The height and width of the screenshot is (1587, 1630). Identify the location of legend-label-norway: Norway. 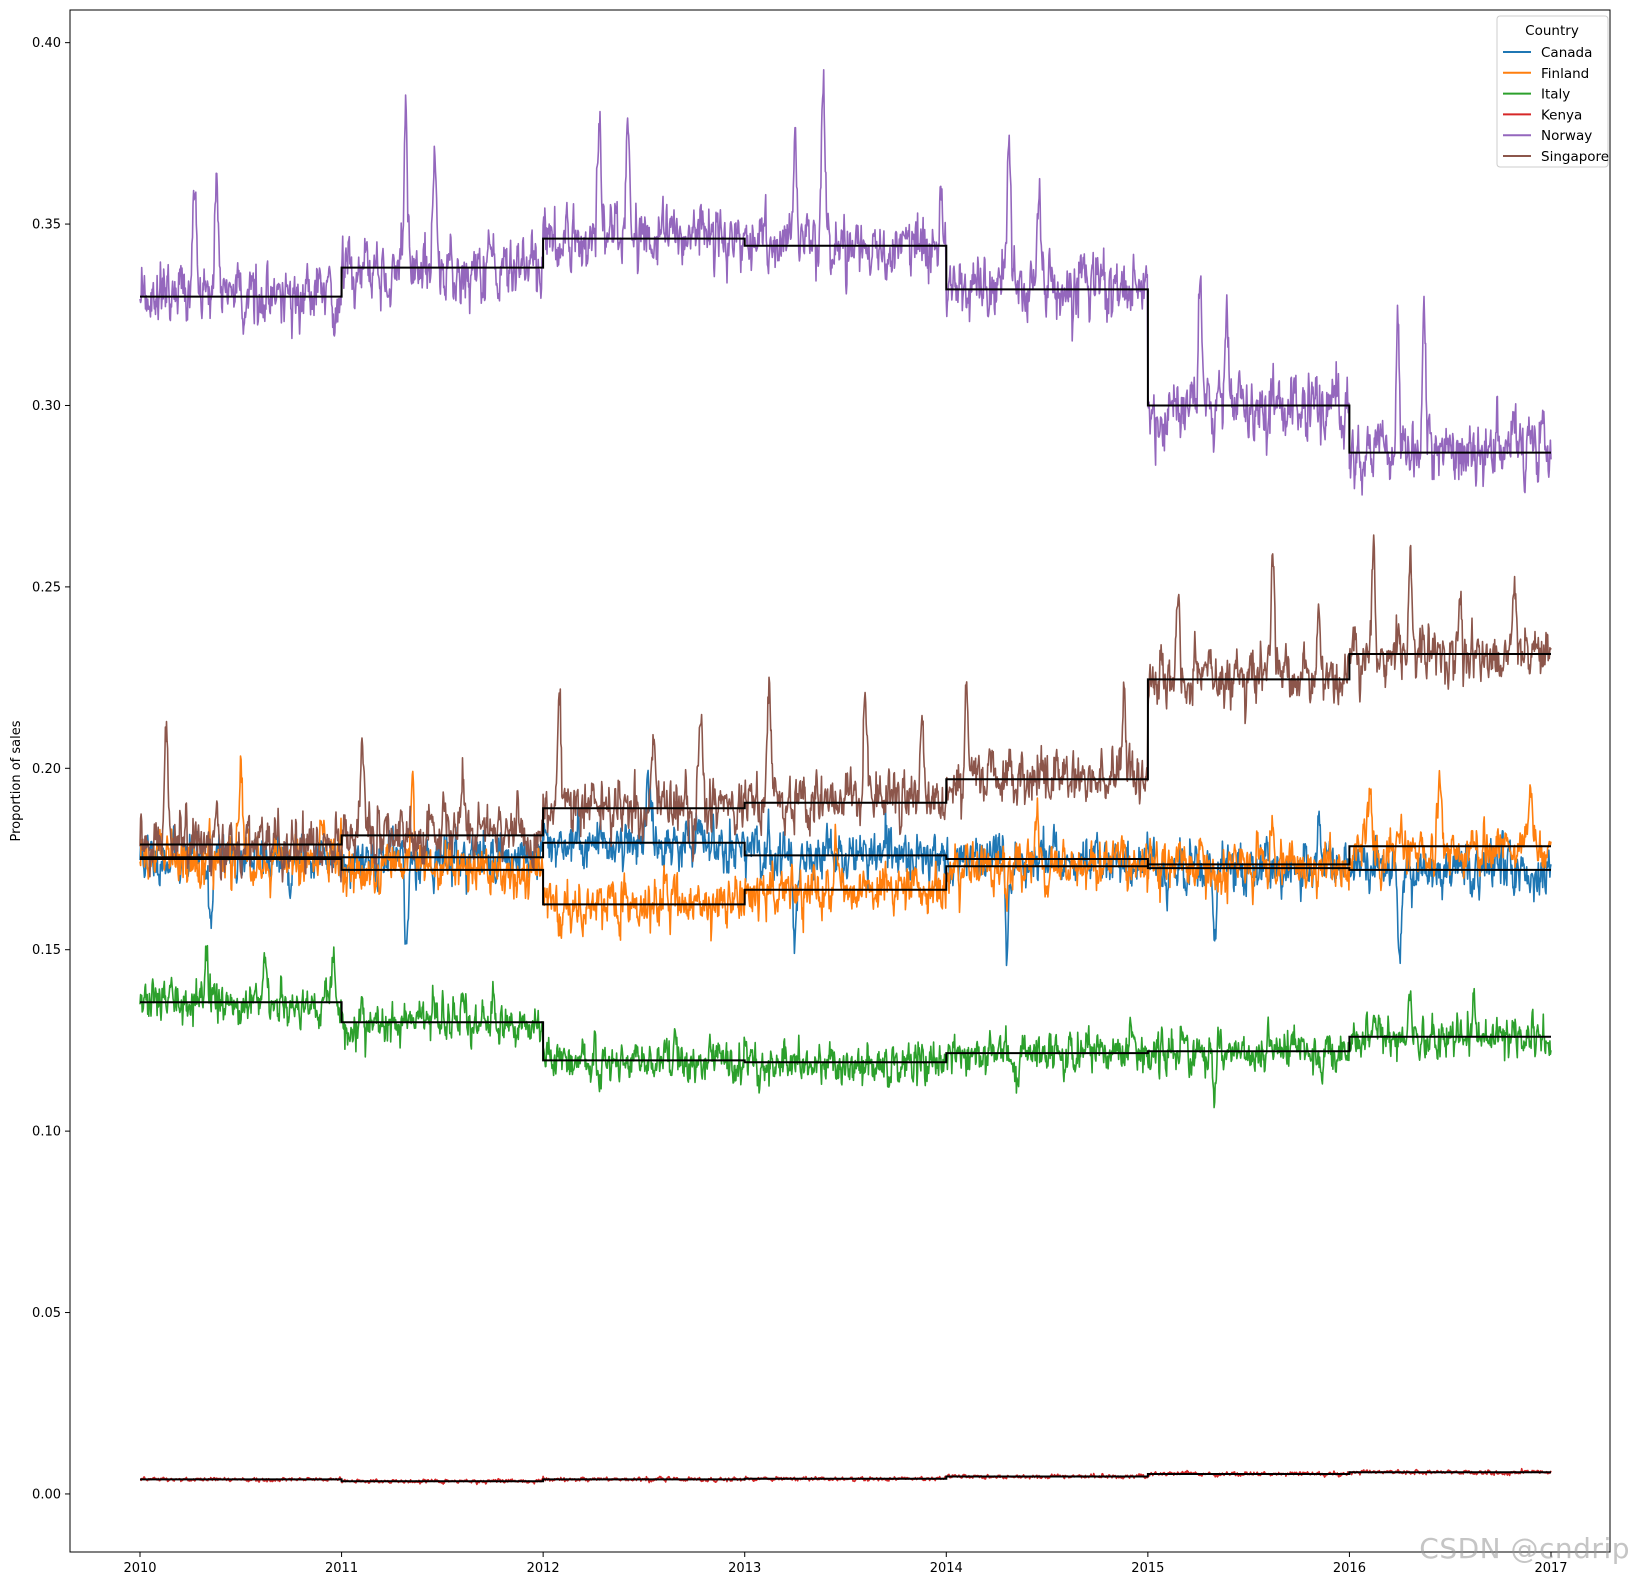
(1566, 136).